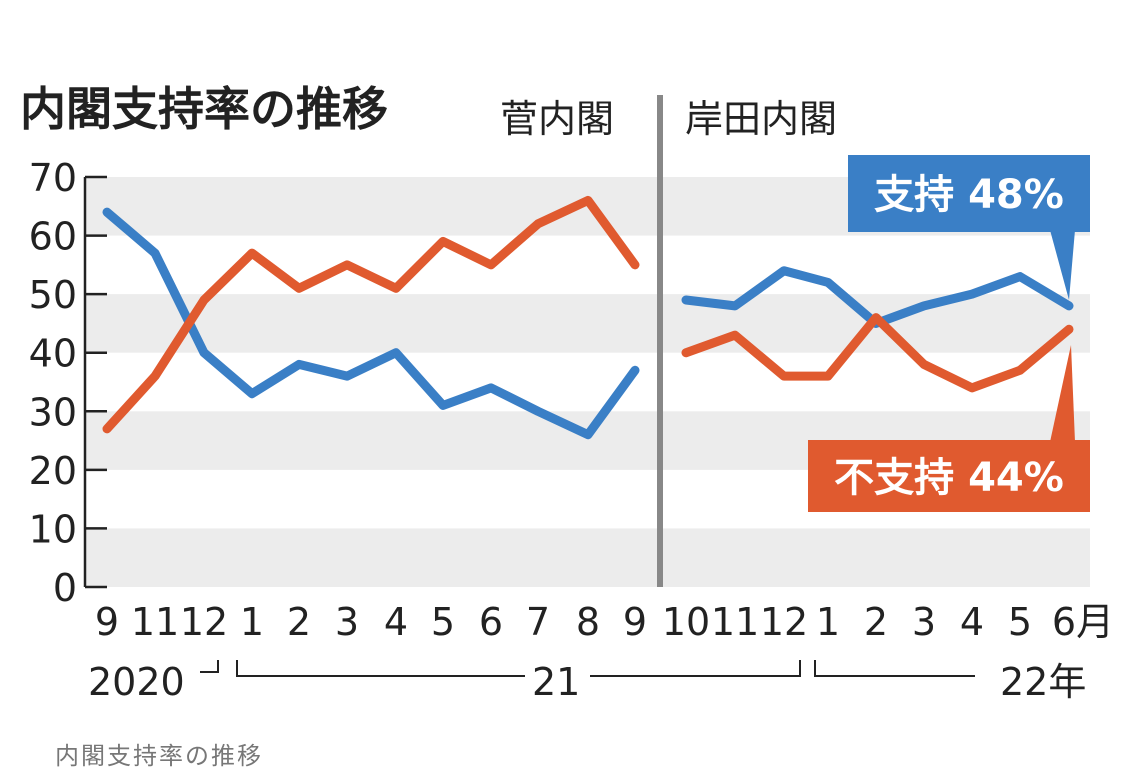 The height and width of the screenshot is (777, 1125). What do you see at coordinates (53, 471) in the screenshot?
I see `y-tick-label: 20` at bounding box center [53, 471].